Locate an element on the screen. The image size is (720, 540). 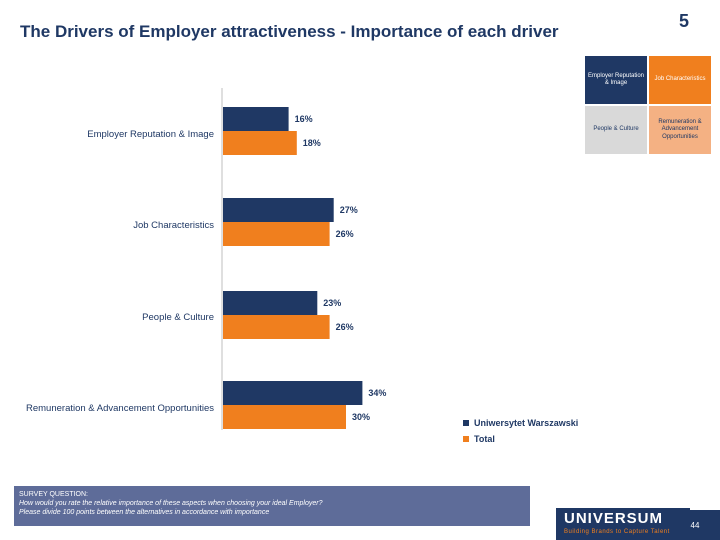
legend-swatch-uw is located at coordinates (466, 423).